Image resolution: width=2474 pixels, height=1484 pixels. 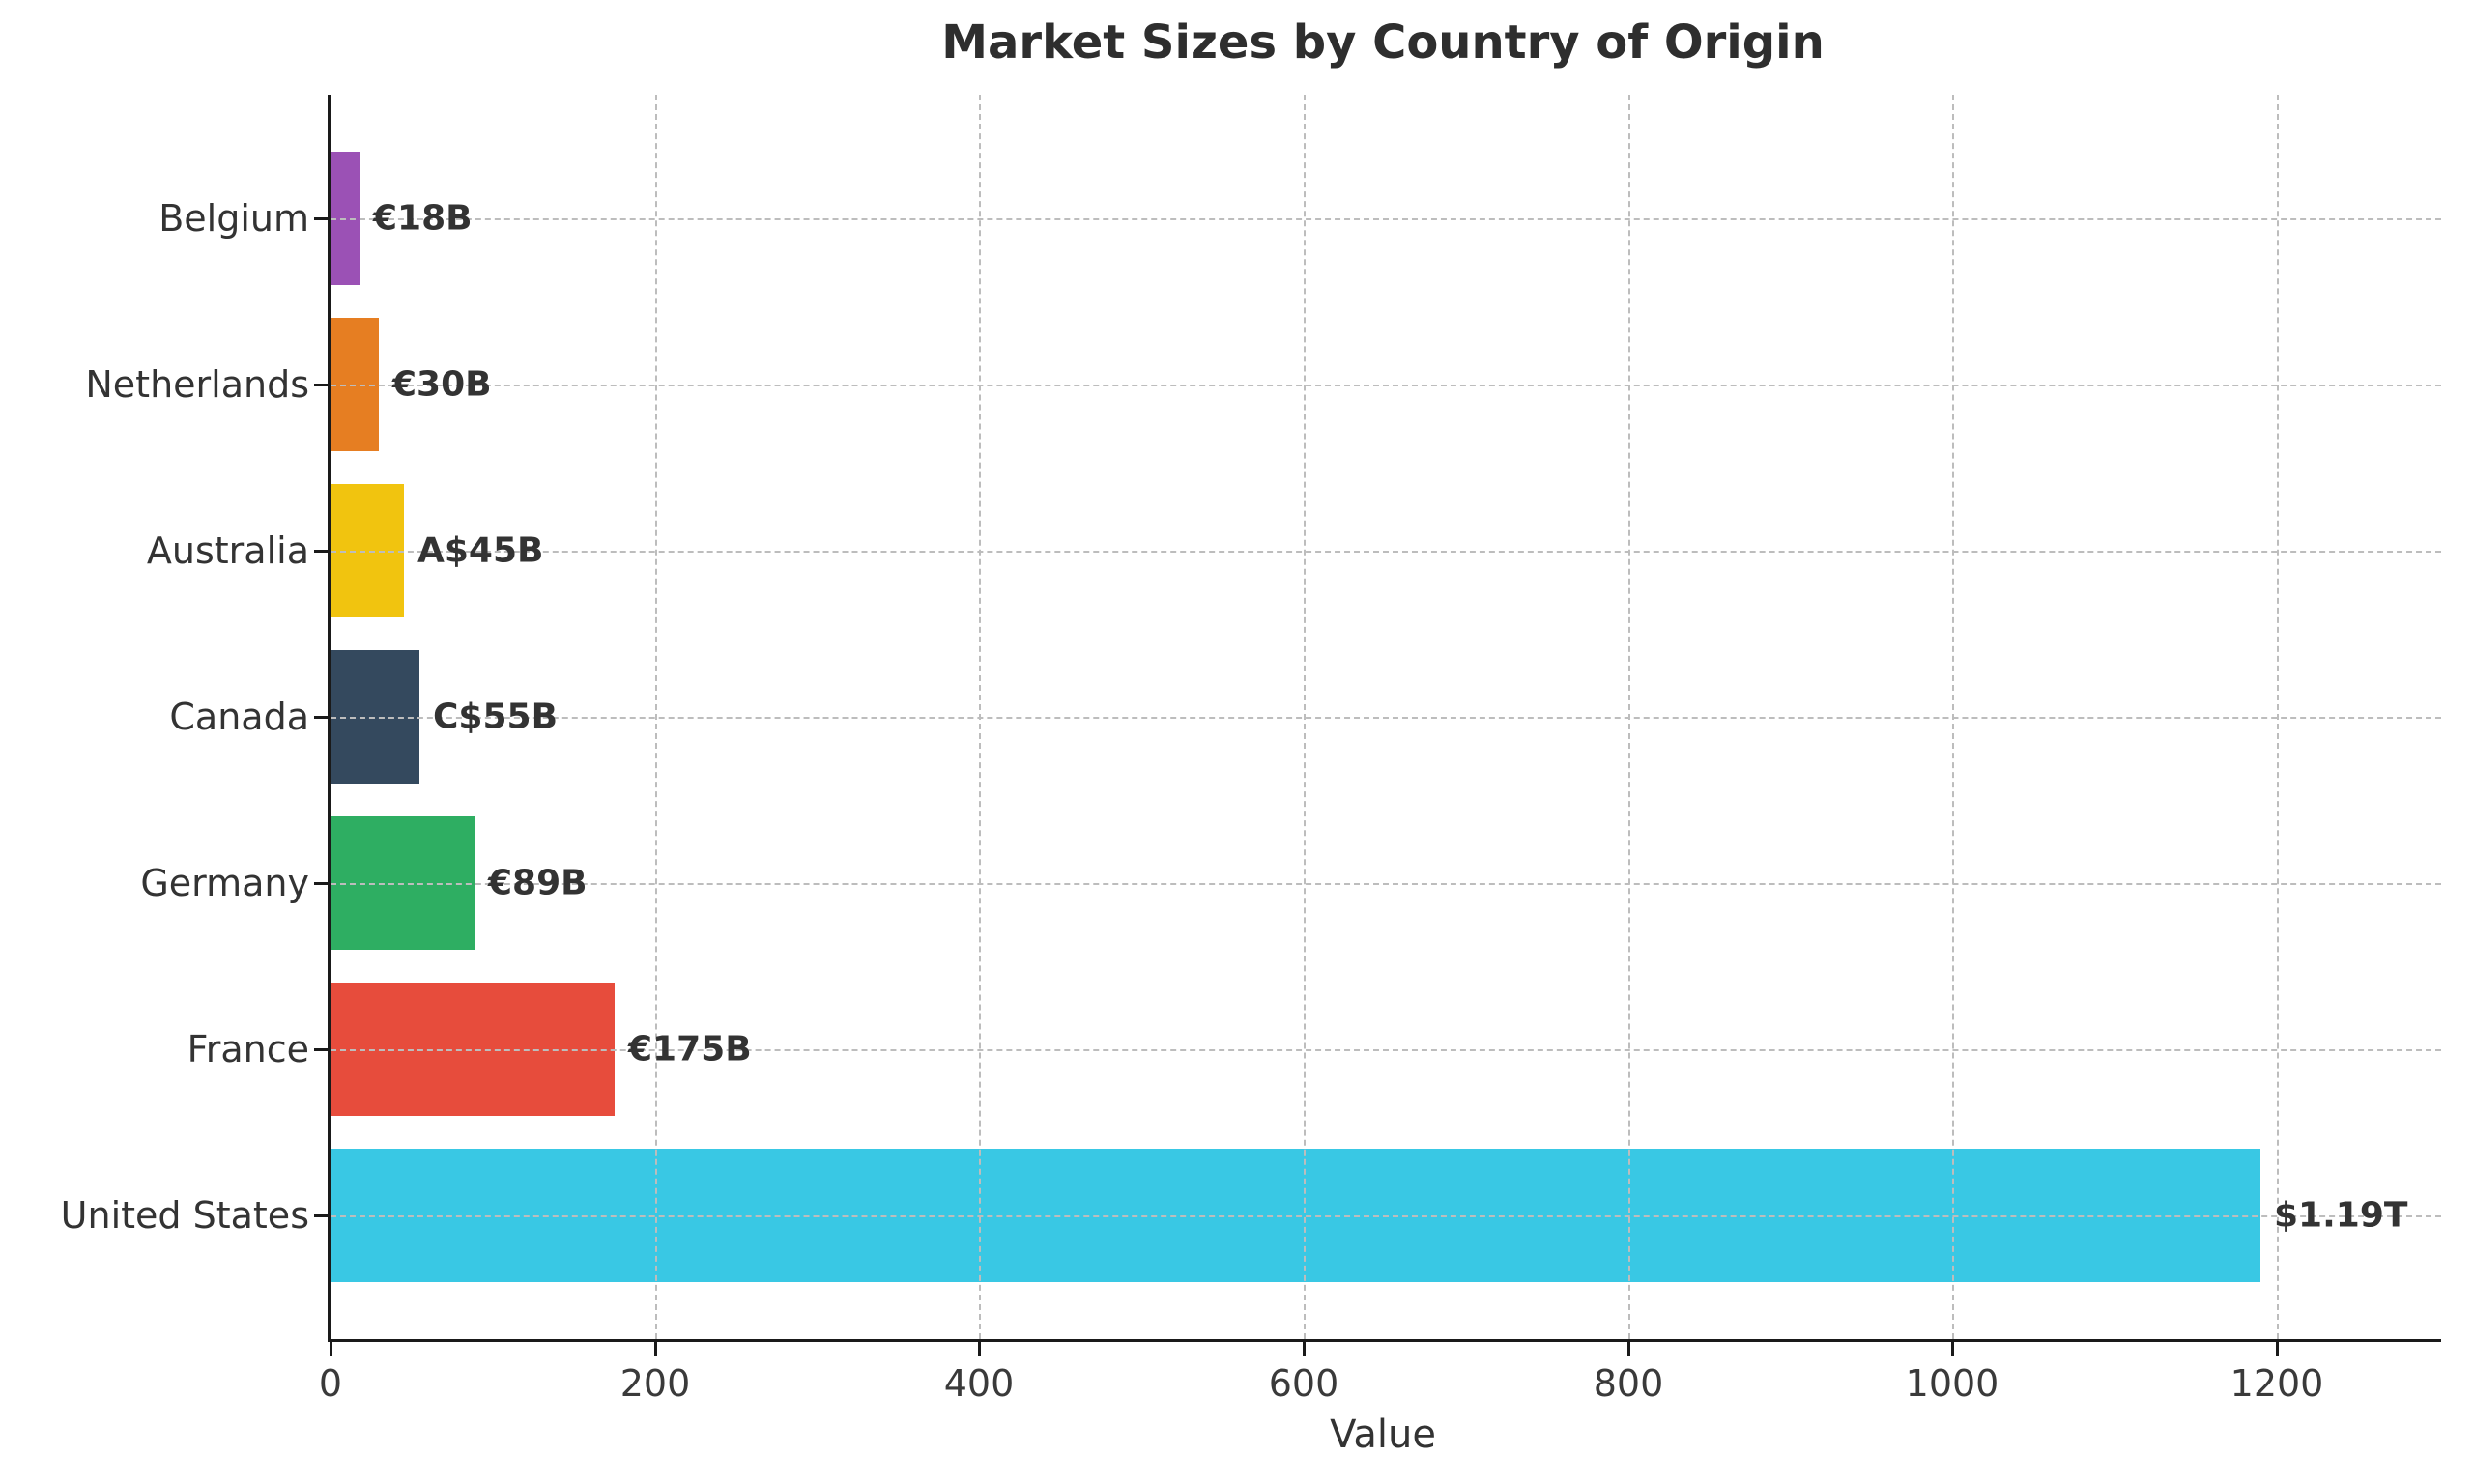 What do you see at coordinates (979, 1384) in the screenshot?
I see `x-tick-label-400: 400` at bounding box center [979, 1384].